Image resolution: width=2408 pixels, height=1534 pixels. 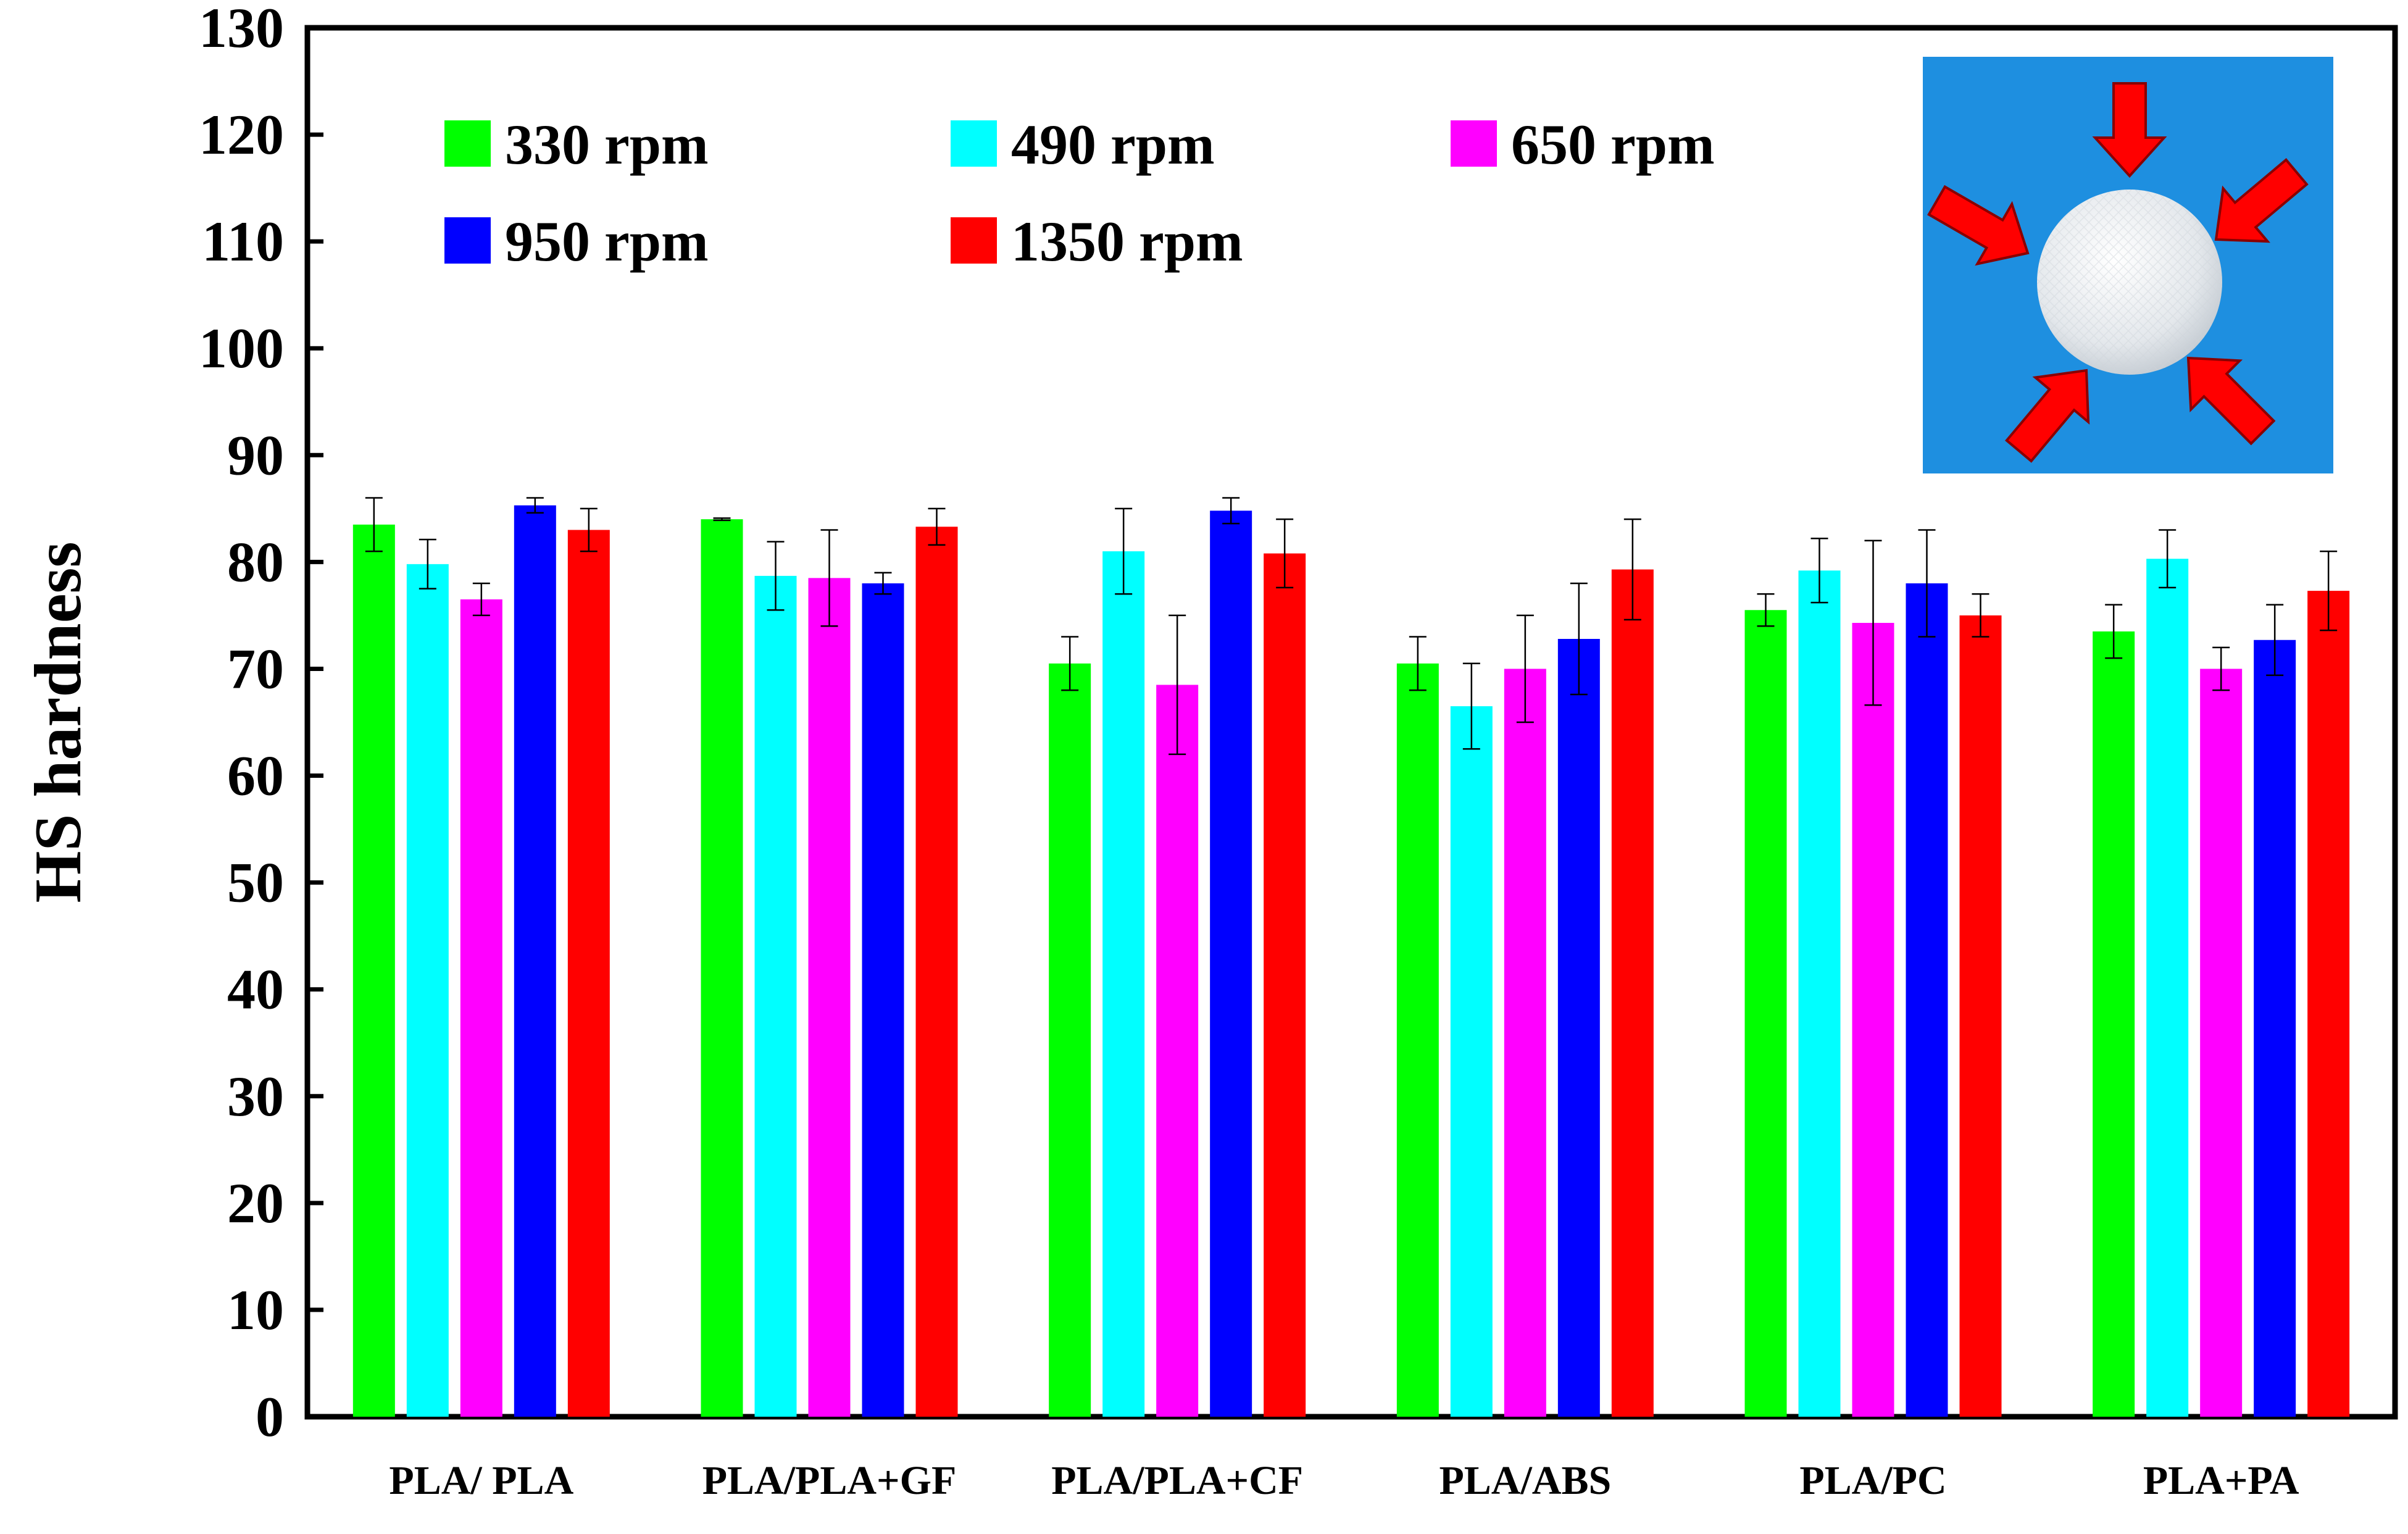 What do you see at coordinates (2231, 401) in the screenshot?
I see `arrow-lower-right` at bounding box center [2231, 401].